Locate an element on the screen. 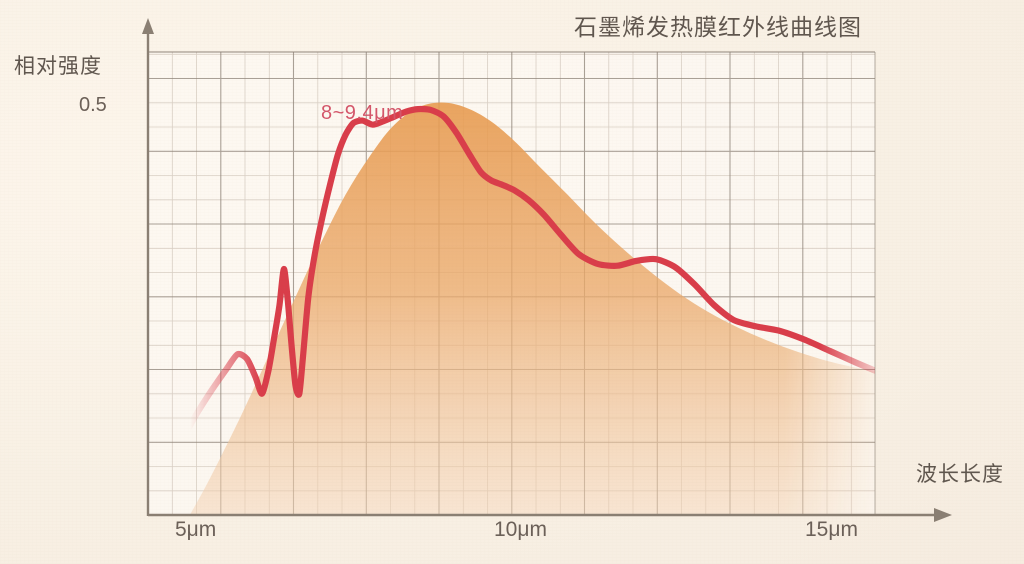  y-axis-tick-label: 0.5 is located at coordinates (93, 105).